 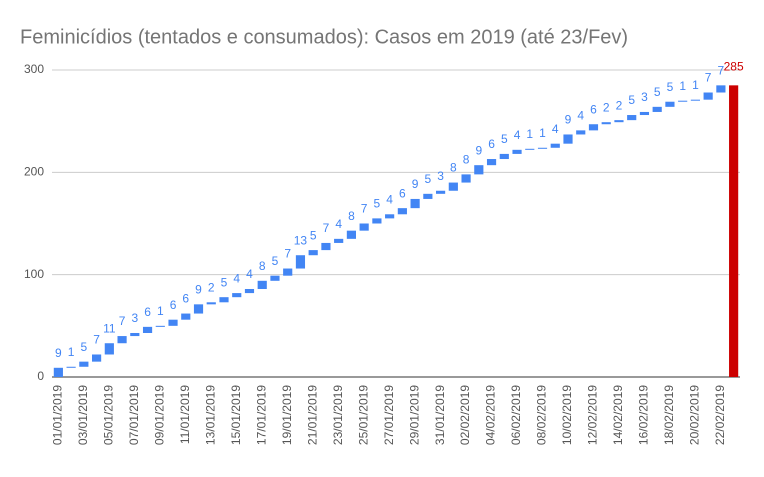 I want to click on x-tick-label: 01/01/2019, so click(x=58, y=415).